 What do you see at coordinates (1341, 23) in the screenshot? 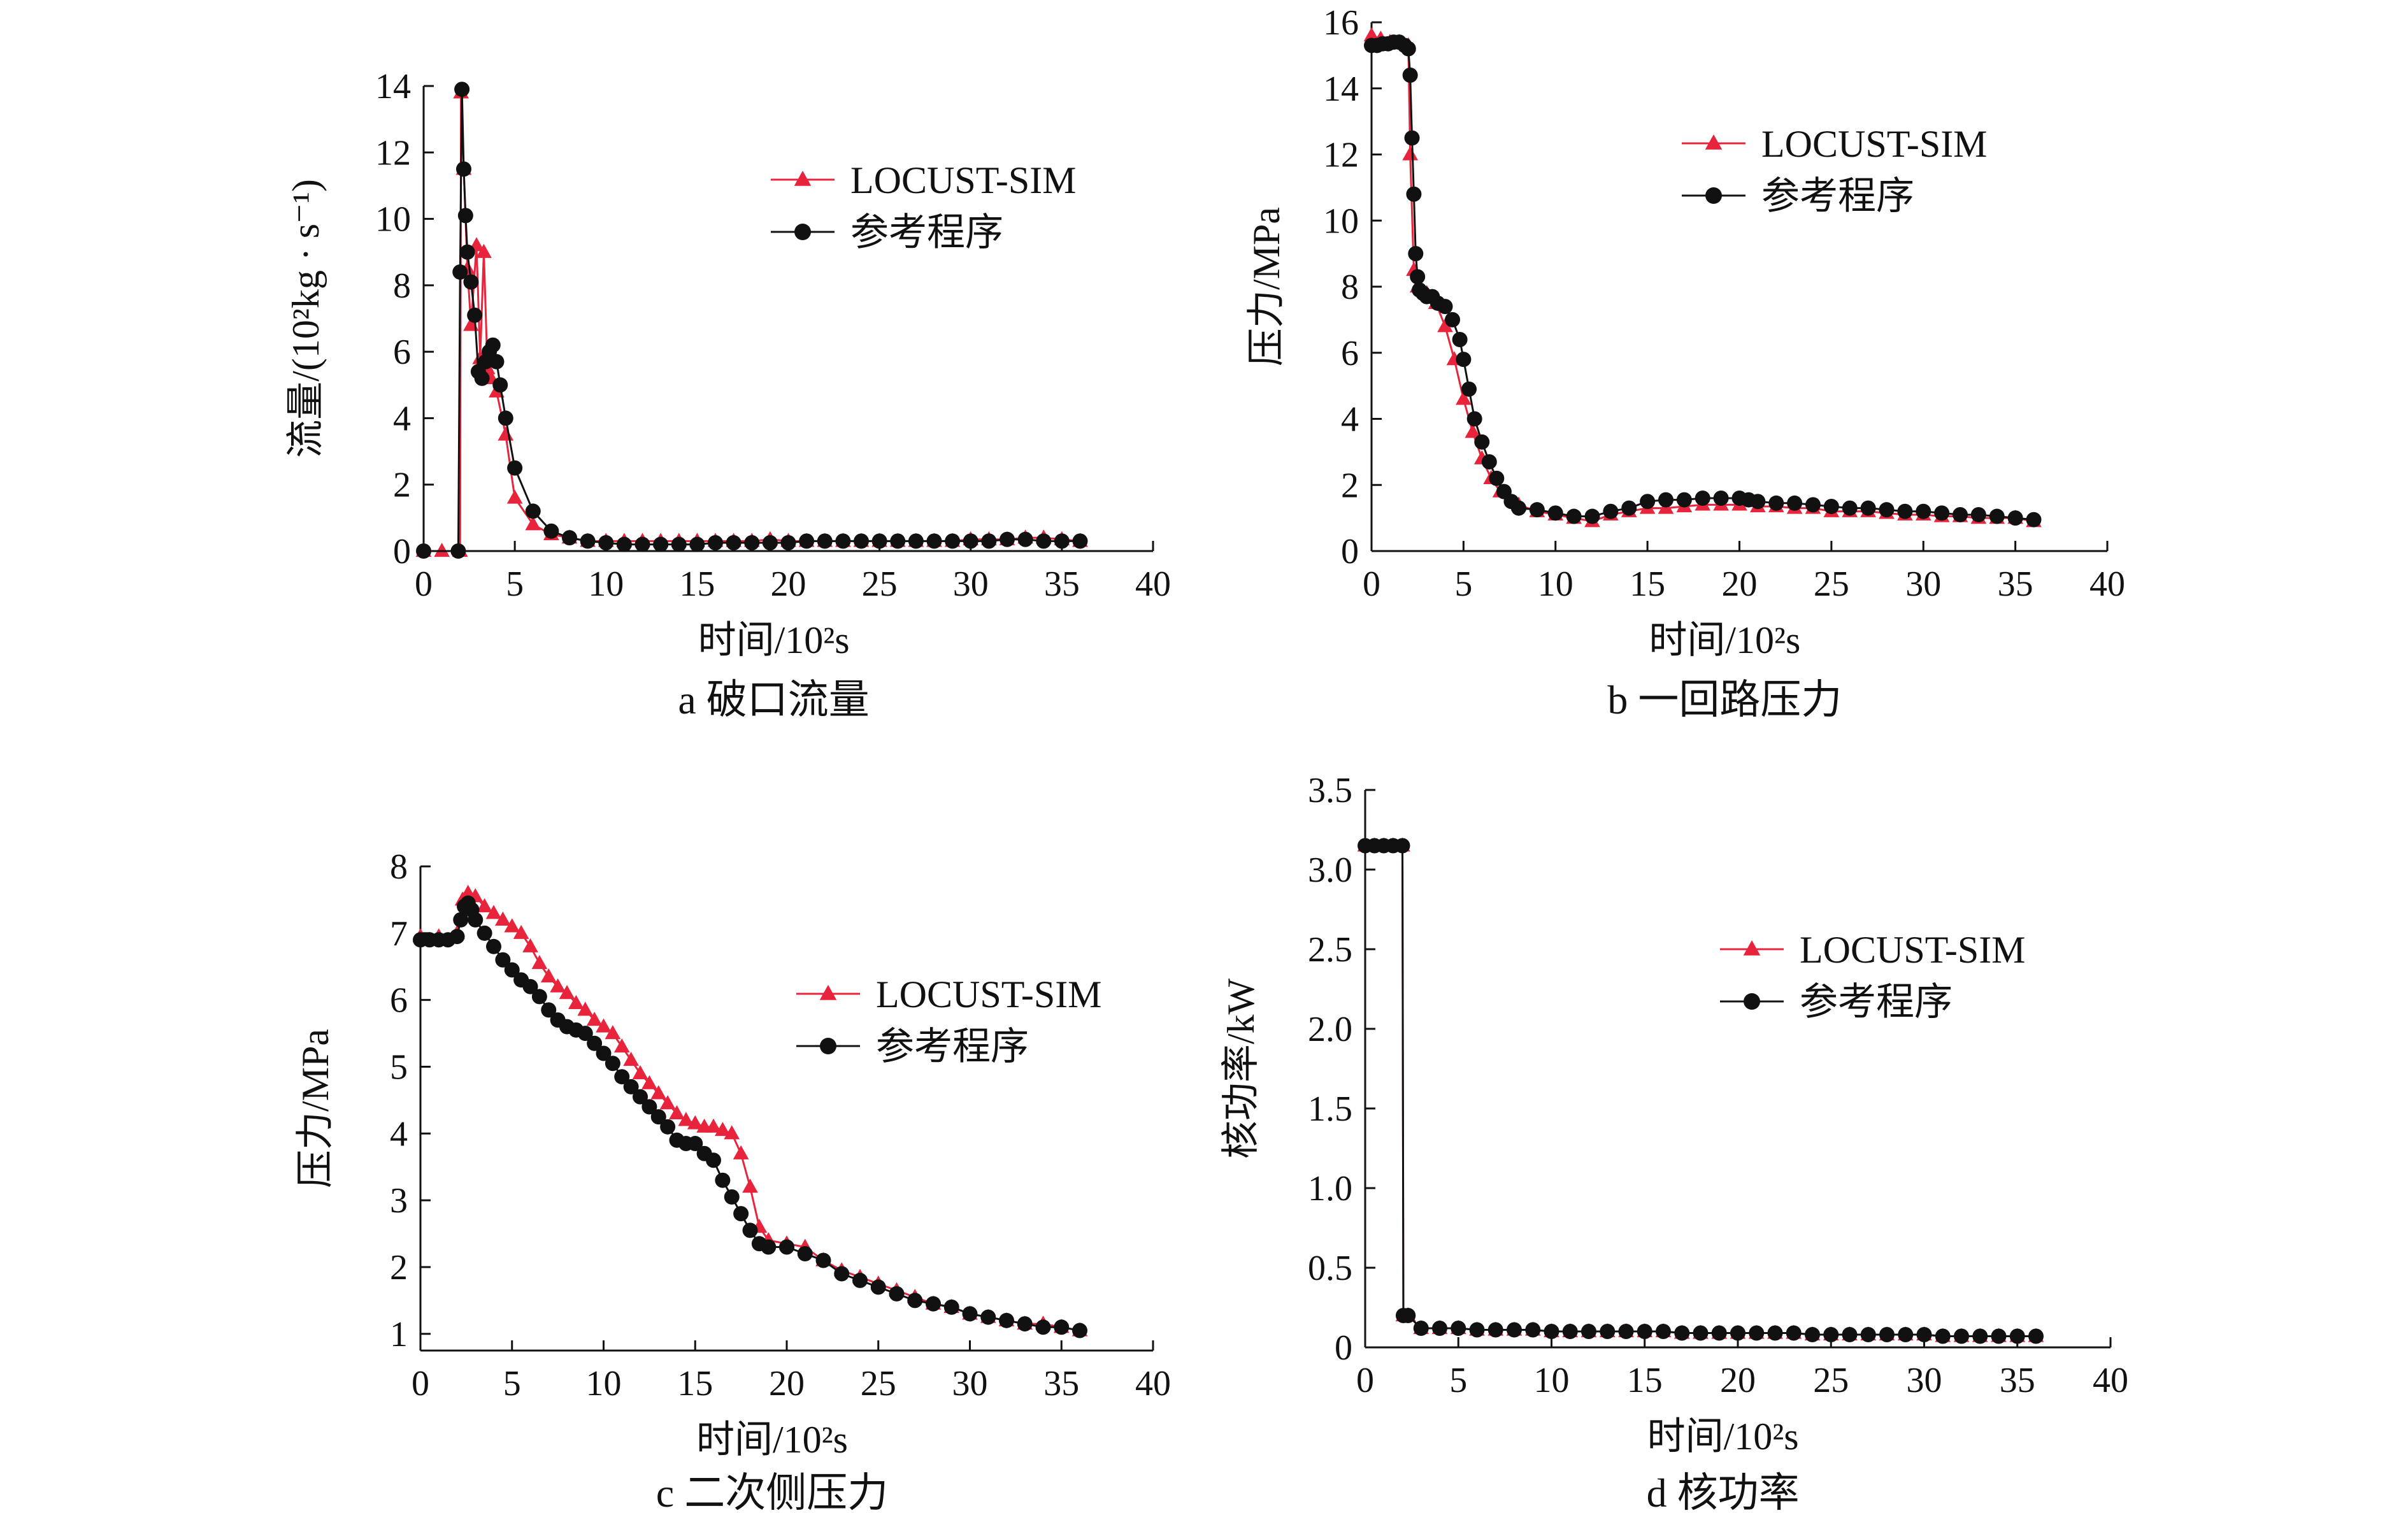
I see `y-tick-label: 16` at bounding box center [1341, 23].